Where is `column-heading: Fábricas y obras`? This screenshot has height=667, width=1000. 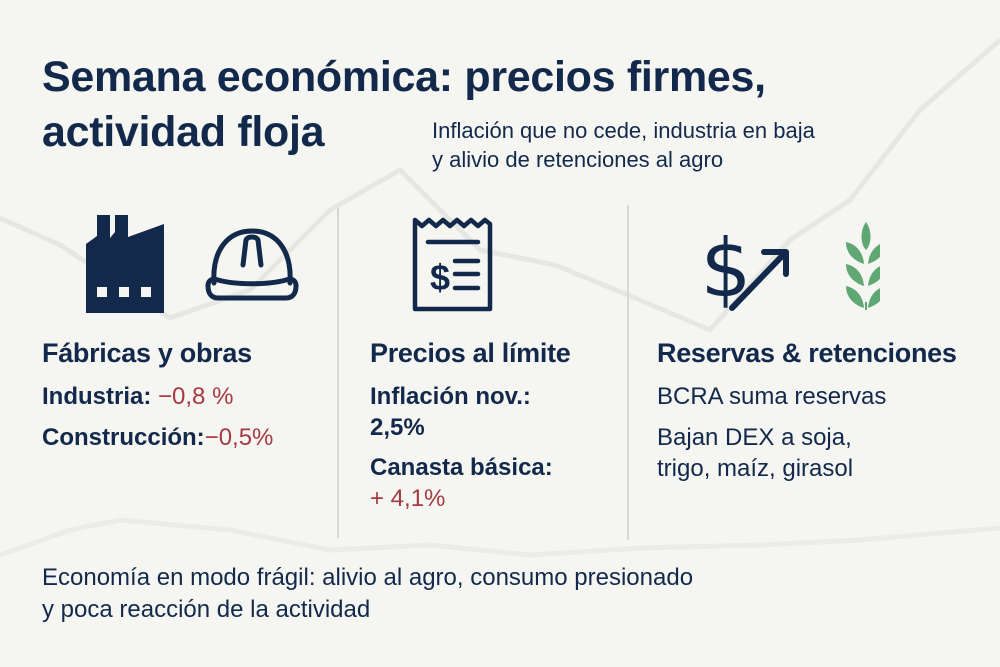 column-heading: Fábricas y obras is located at coordinates (147, 353).